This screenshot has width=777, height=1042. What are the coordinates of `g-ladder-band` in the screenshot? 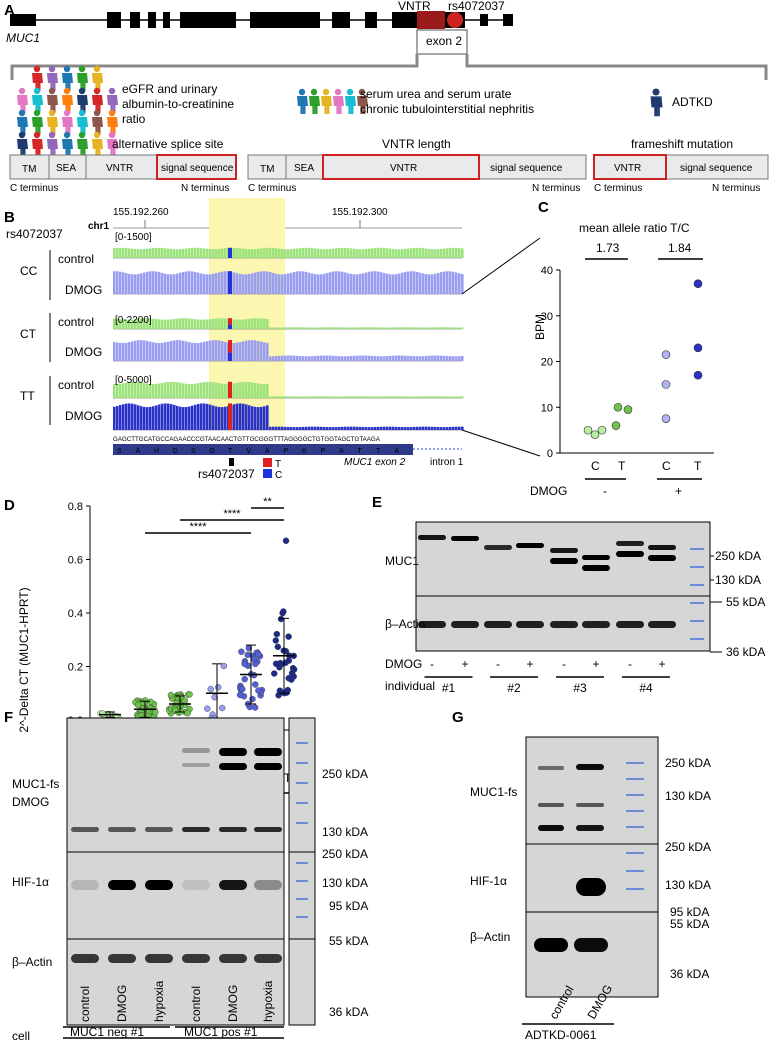 It's located at (635, 889).